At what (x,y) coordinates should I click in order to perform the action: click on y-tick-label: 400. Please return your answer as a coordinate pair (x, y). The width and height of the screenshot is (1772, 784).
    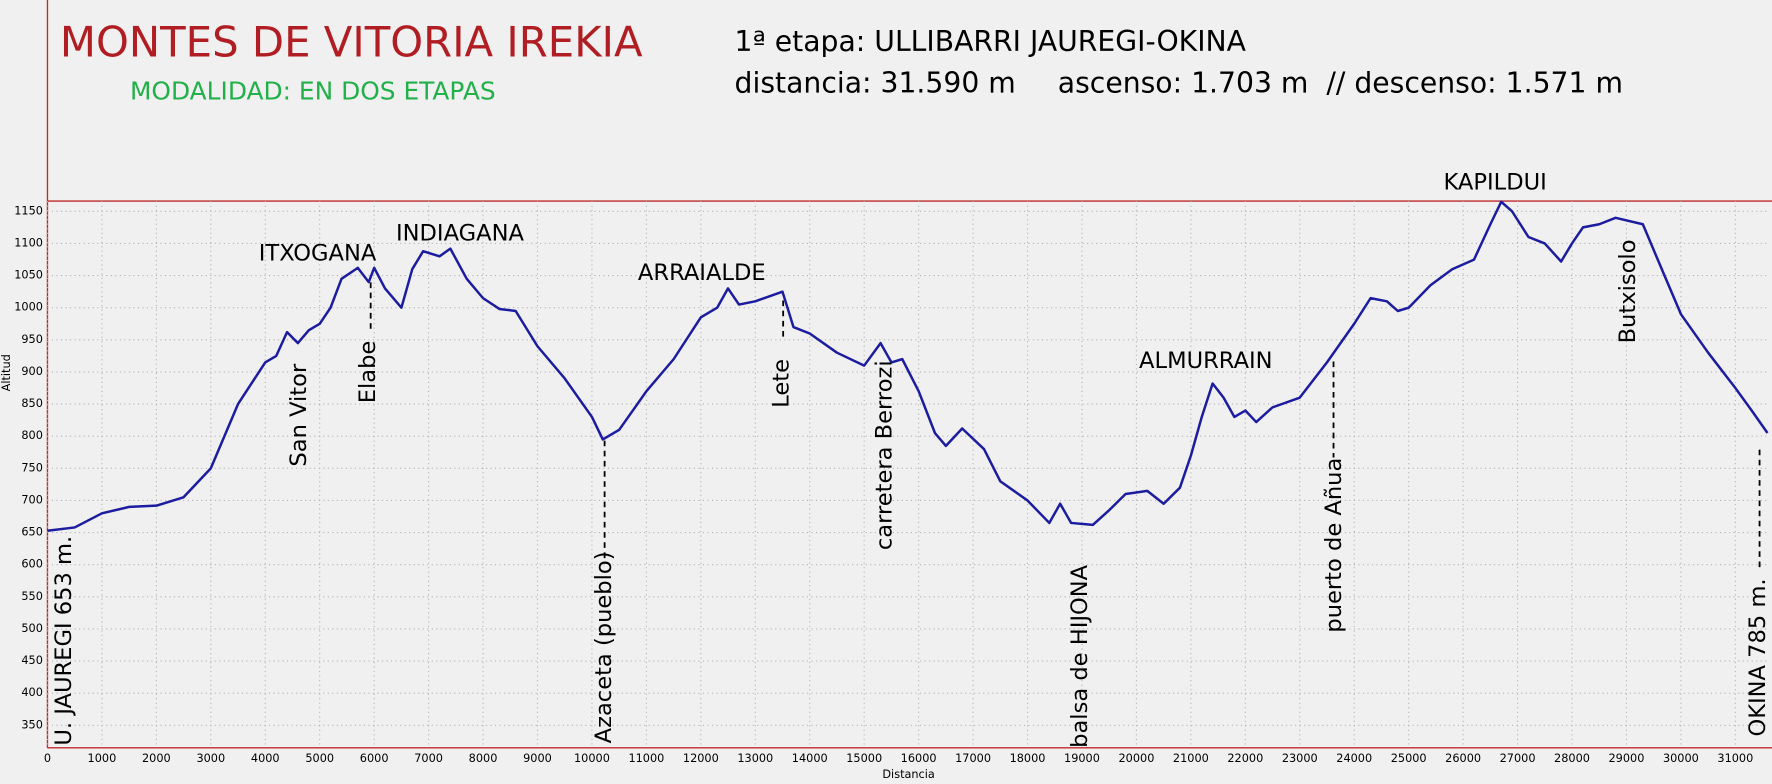
    Looking at the image, I should click on (32, 692).